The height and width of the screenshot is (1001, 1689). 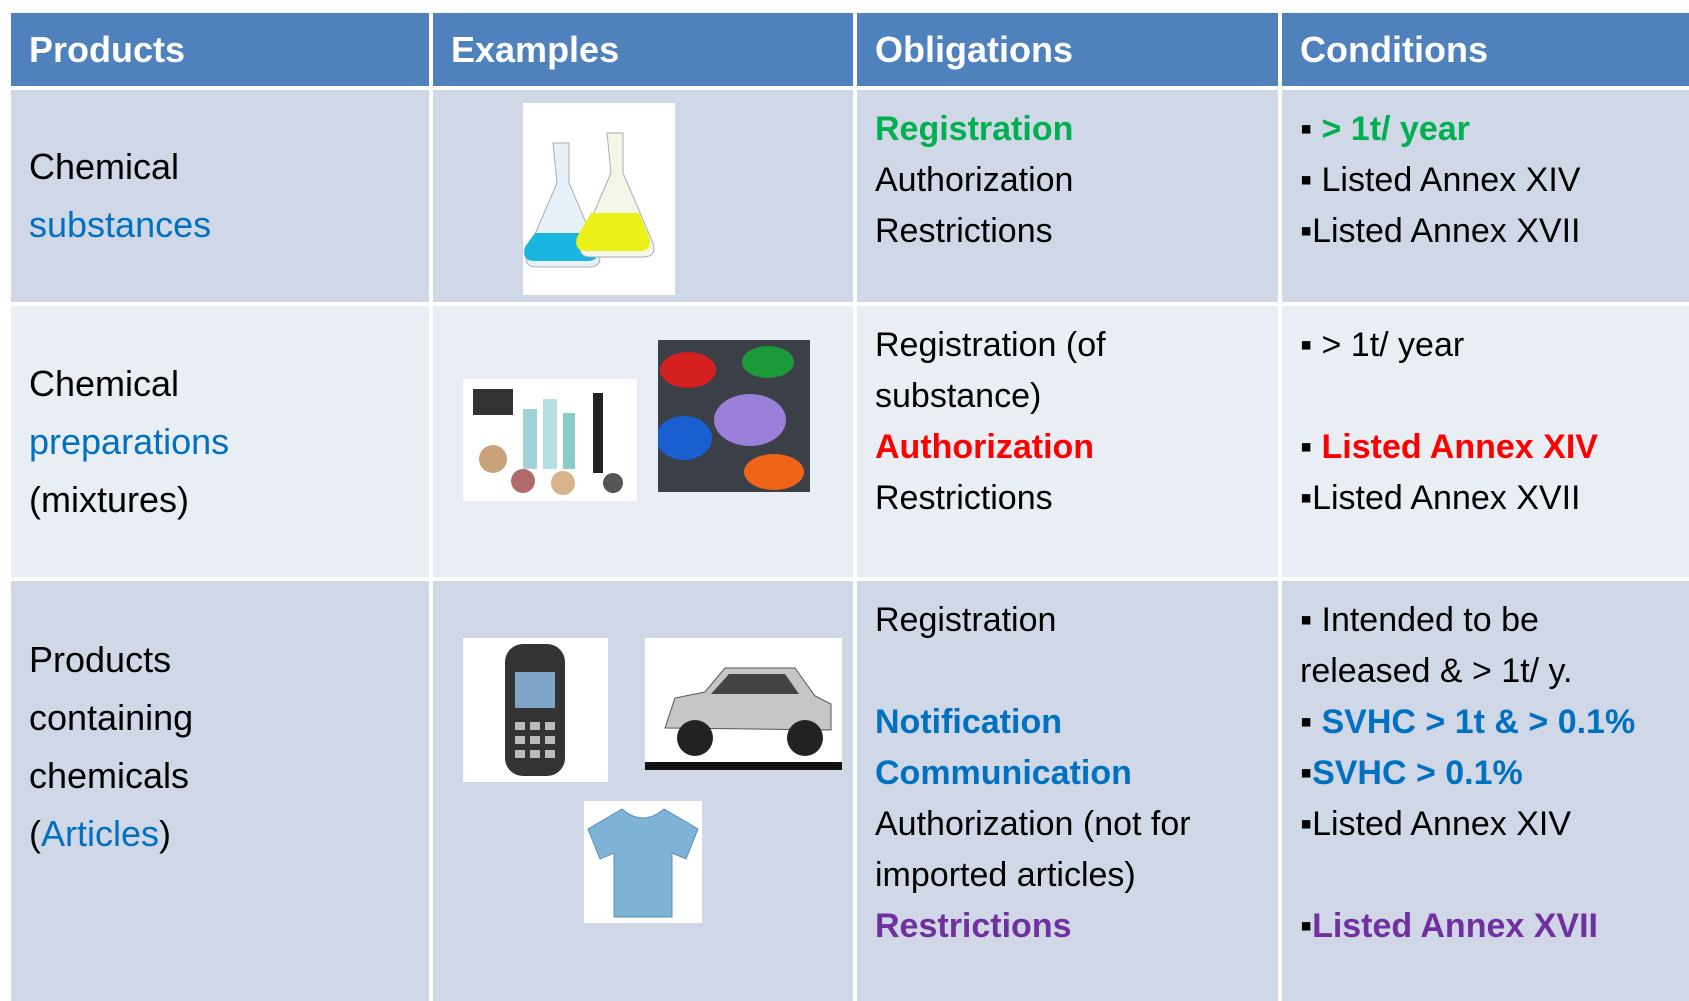 I want to click on text: Articles, so click(x=100, y=833).